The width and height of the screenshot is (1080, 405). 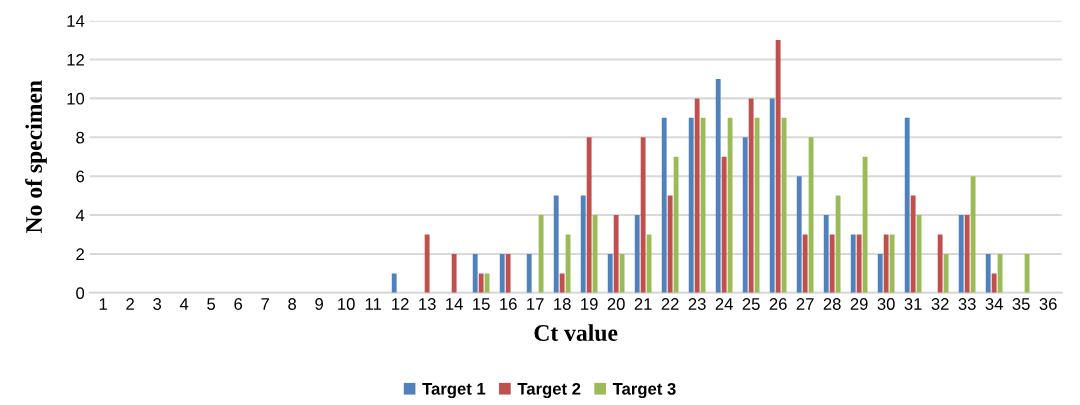 I want to click on legend-label: Target 1, so click(x=454, y=391).